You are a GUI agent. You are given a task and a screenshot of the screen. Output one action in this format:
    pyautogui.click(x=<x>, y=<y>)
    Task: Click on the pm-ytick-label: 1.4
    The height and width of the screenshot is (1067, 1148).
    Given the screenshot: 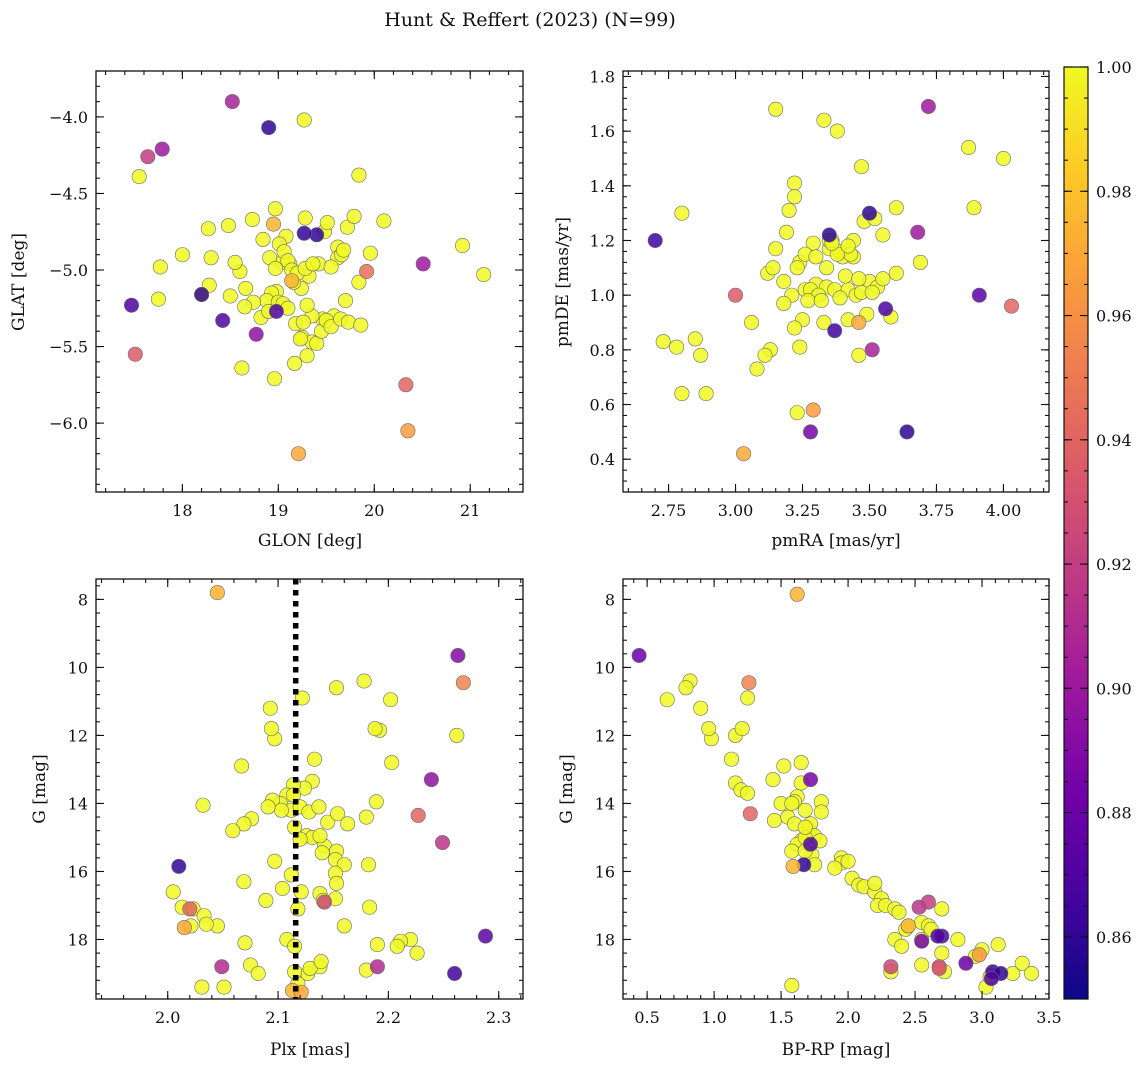 What is the action you would take?
    pyautogui.click(x=602, y=186)
    